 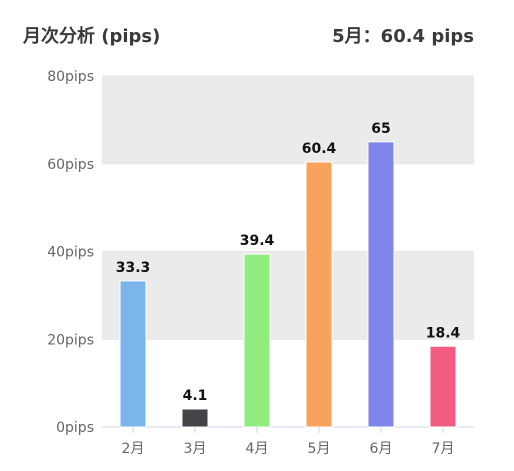 I want to click on x-tick-label: 5月, so click(x=319, y=449).